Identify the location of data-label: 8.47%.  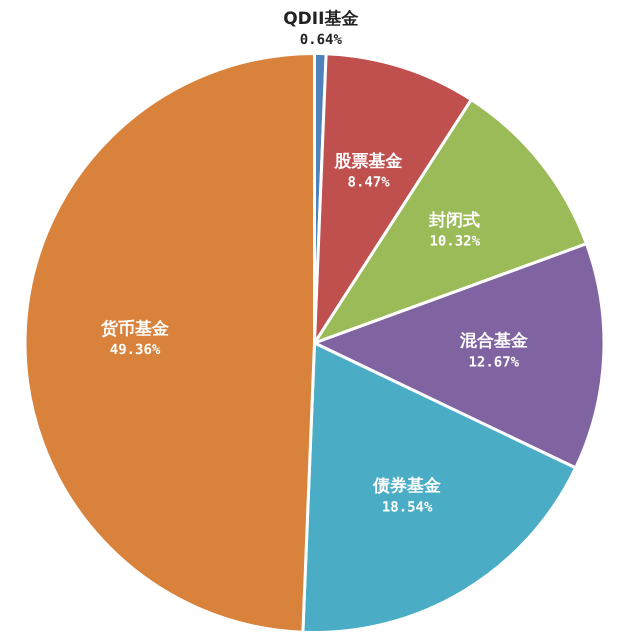
(369, 182).